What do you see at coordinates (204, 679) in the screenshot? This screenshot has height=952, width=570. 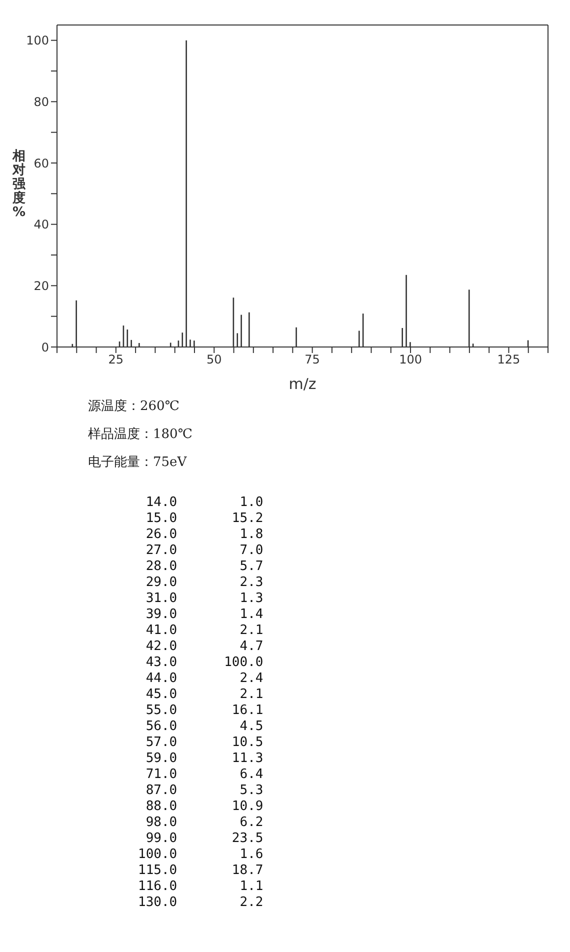 I see `text: 44.0 2.4` at bounding box center [204, 679].